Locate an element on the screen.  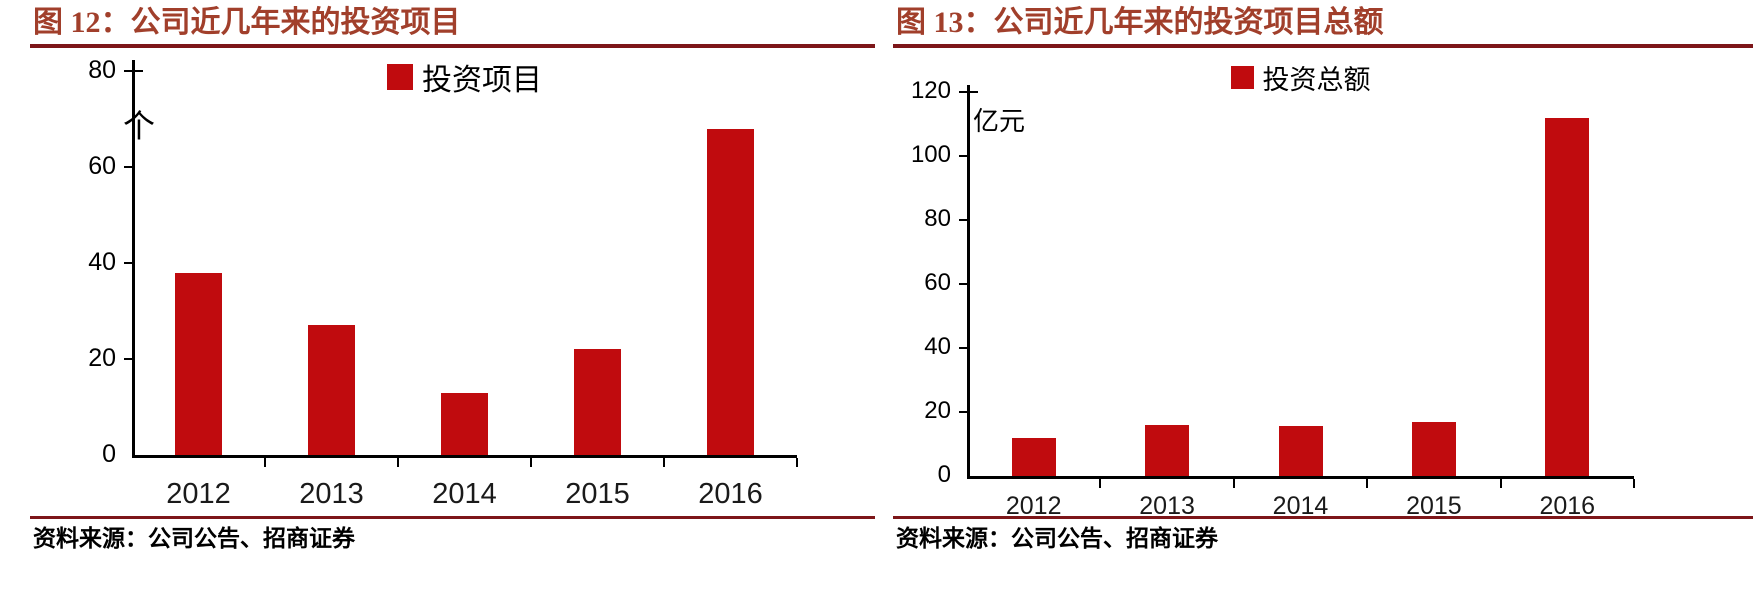
figure-13-title: 图 13：公司近几年来的投资项目总额 is located at coordinates (1140, 22).